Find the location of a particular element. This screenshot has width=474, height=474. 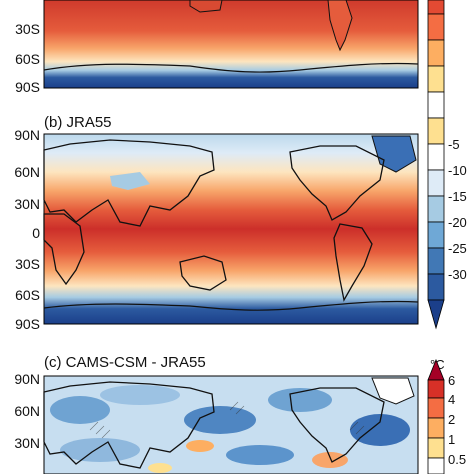

panel-b-title: (b) JRA55 is located at coordinates (78, 122).